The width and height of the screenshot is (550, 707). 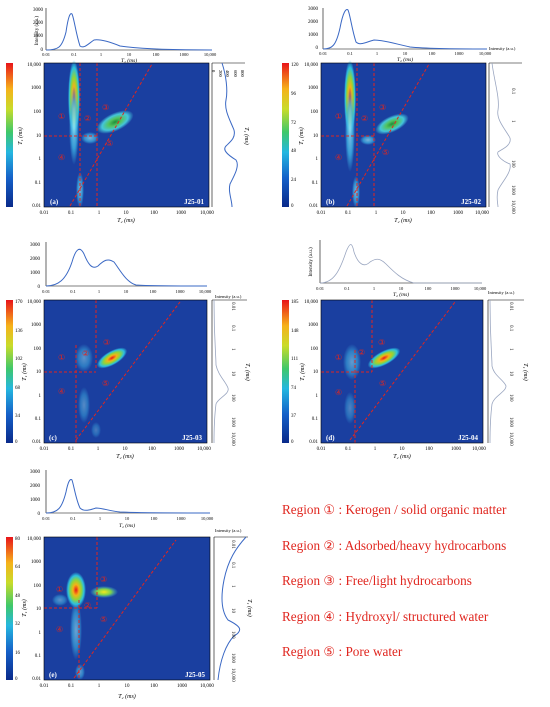 I want to click on tick-label: 96, so click(x=294, y=94).